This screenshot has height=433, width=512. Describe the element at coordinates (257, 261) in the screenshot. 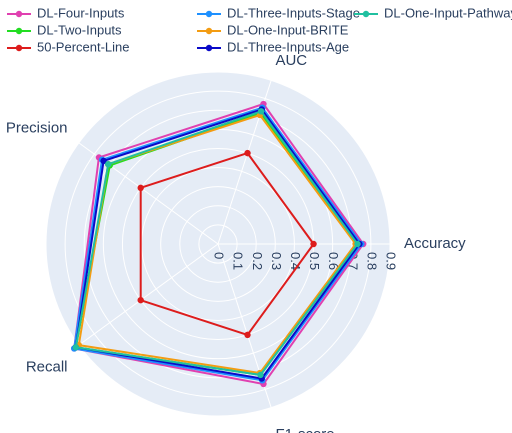

I see `radial-tick-label: 0.2` at that location.